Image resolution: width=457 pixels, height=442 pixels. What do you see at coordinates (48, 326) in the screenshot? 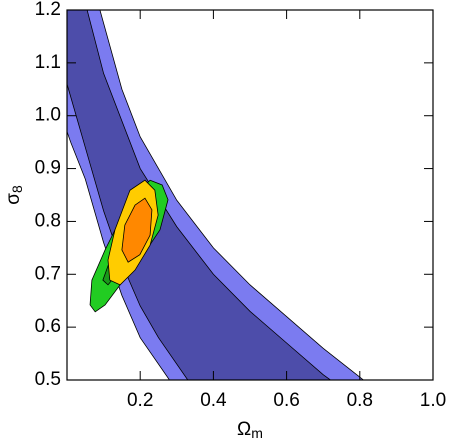
I see `y-tick-label: 0.6` at bounding box center [48, 326].